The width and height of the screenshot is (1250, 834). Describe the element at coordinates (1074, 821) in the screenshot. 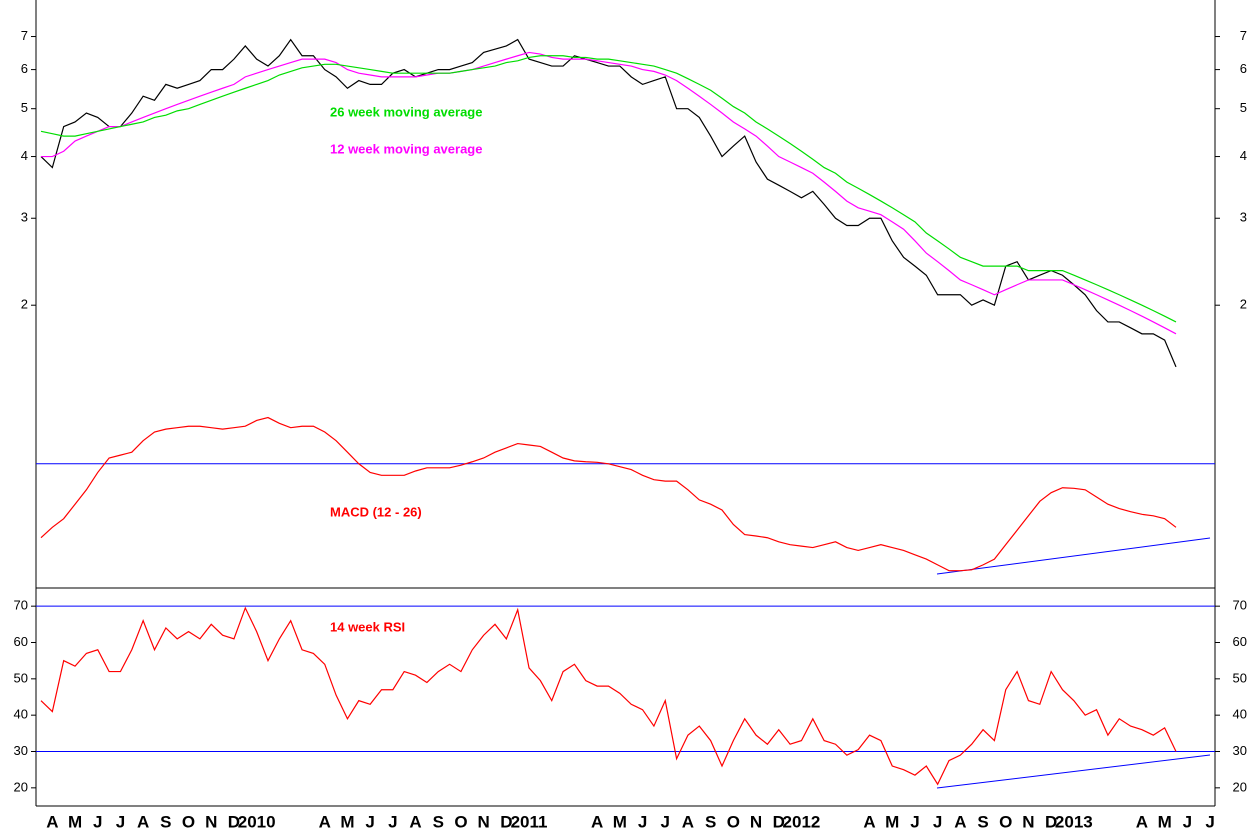

I see `x-tick-label: 2013` at that location.